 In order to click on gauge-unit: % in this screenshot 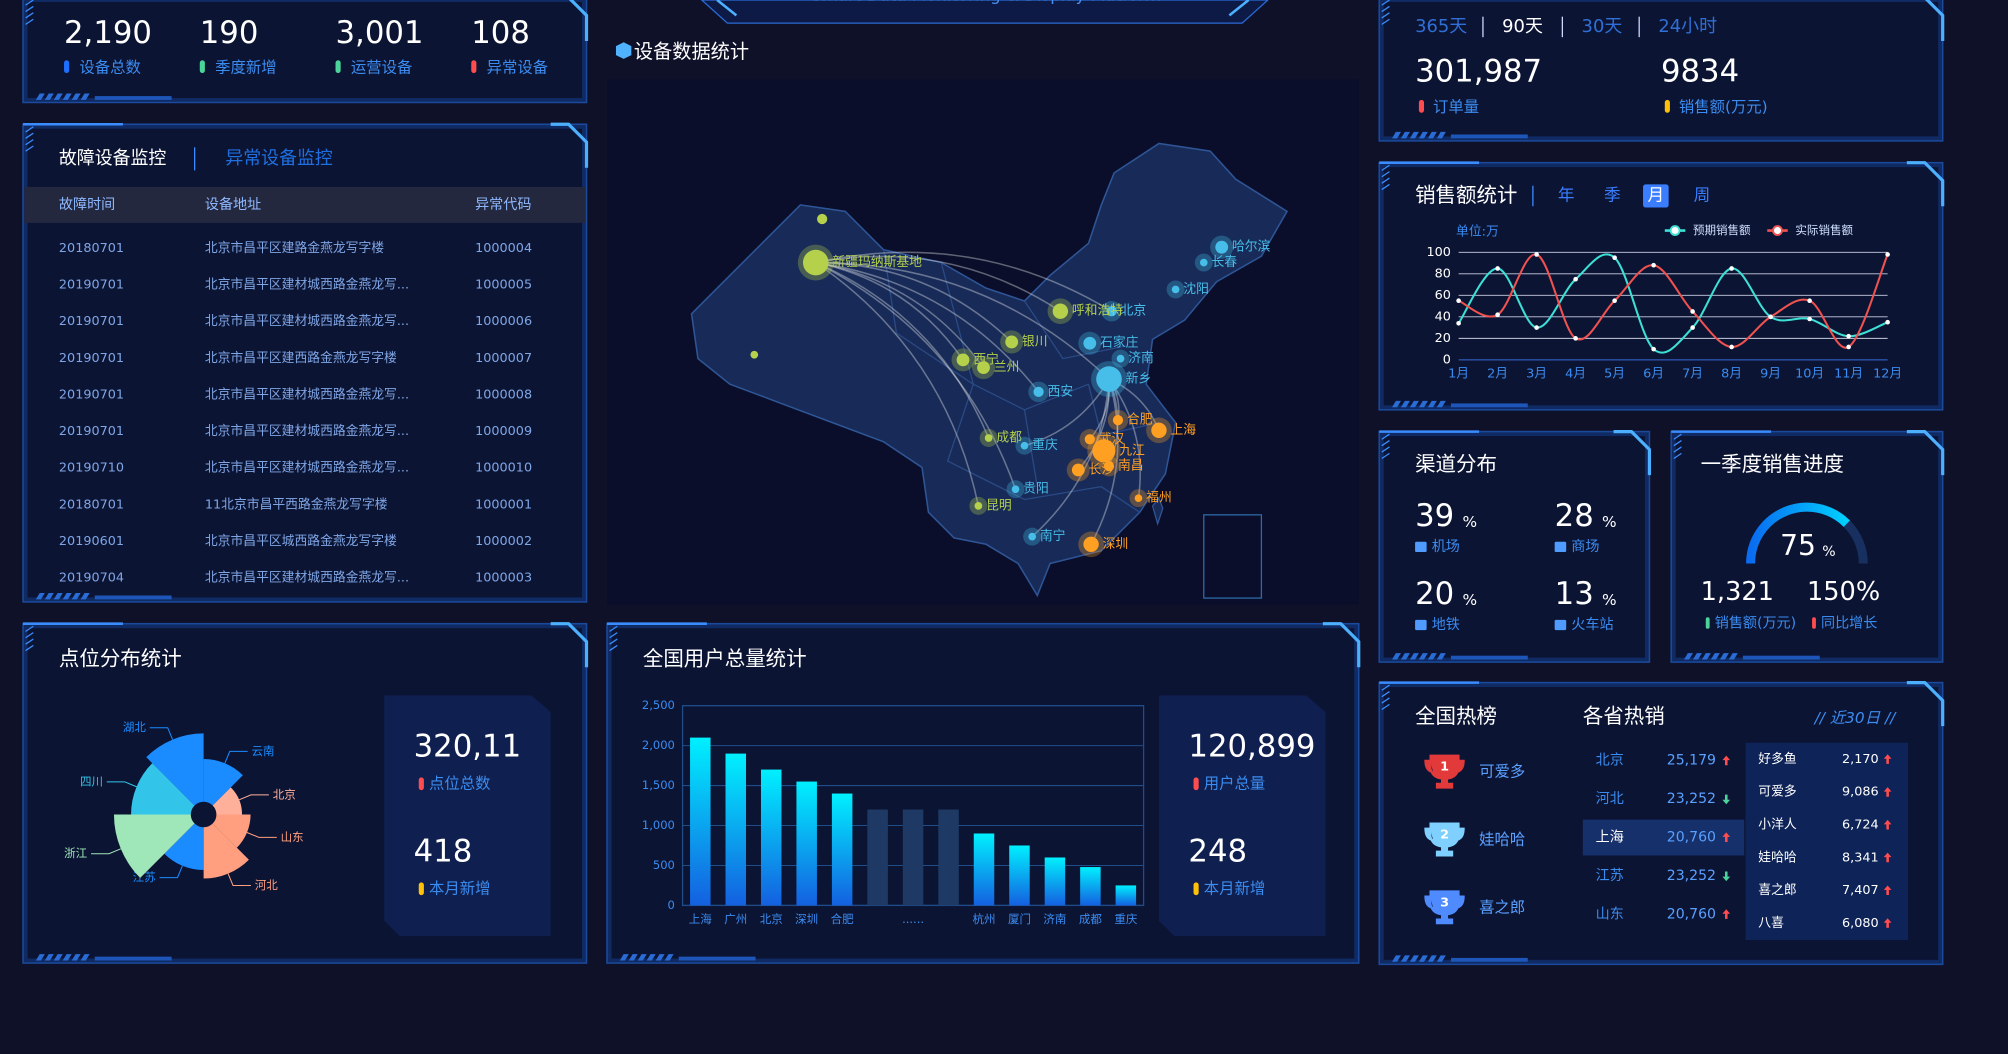, I will do `click(1828, 552)`.